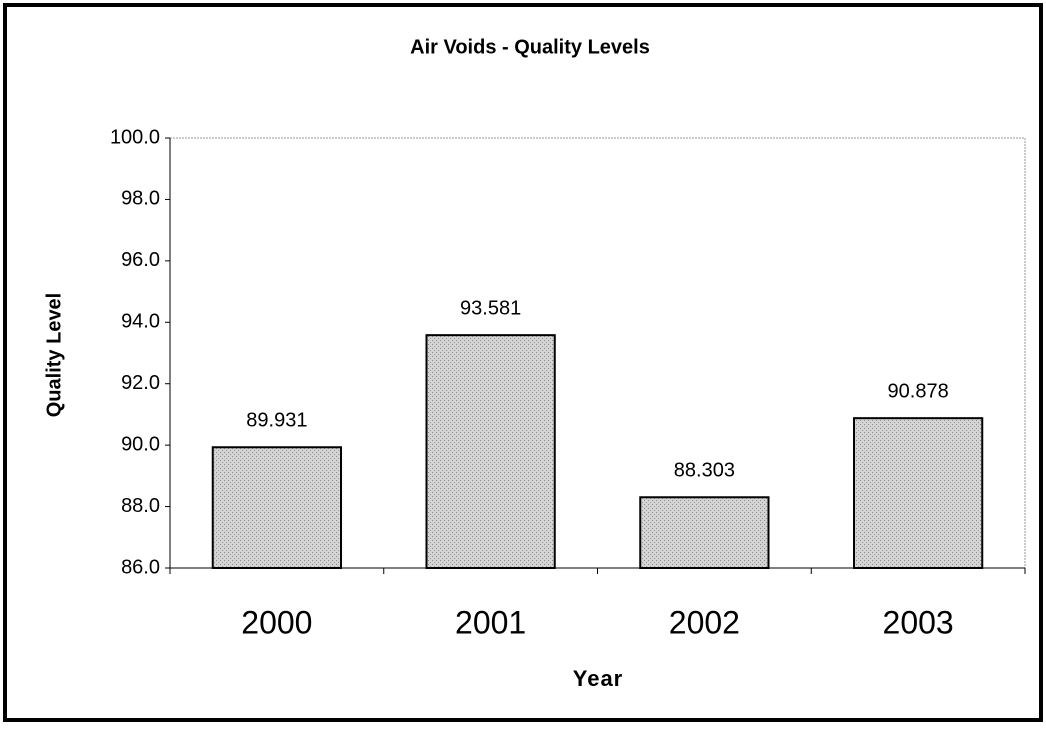  I want to click on y-tick-label: 100.0, so click(135, 137).